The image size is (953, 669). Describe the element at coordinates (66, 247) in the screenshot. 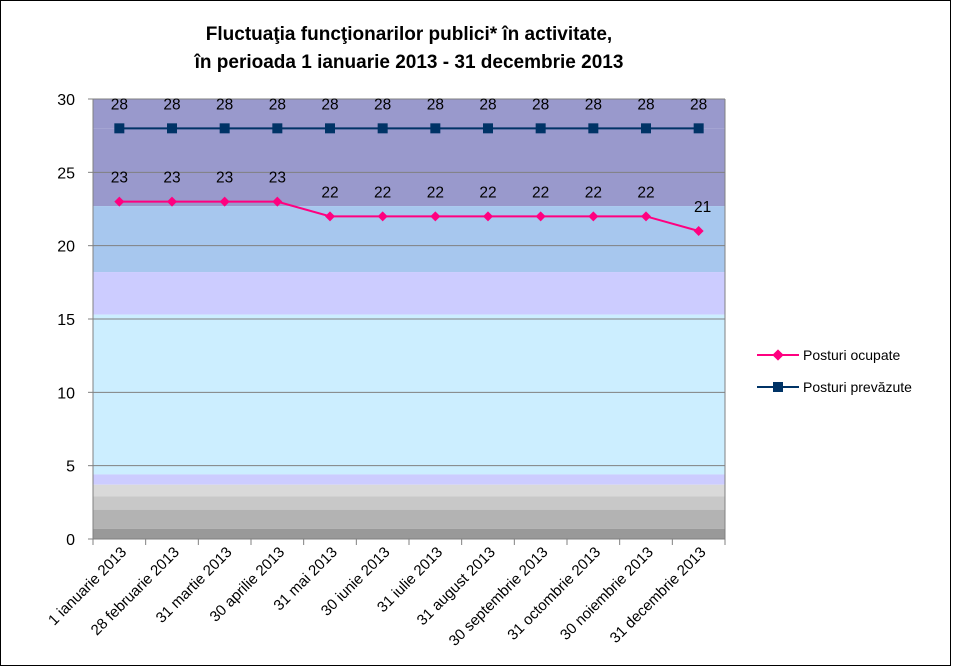

I see `y-tick-label-4: 20` at that location.